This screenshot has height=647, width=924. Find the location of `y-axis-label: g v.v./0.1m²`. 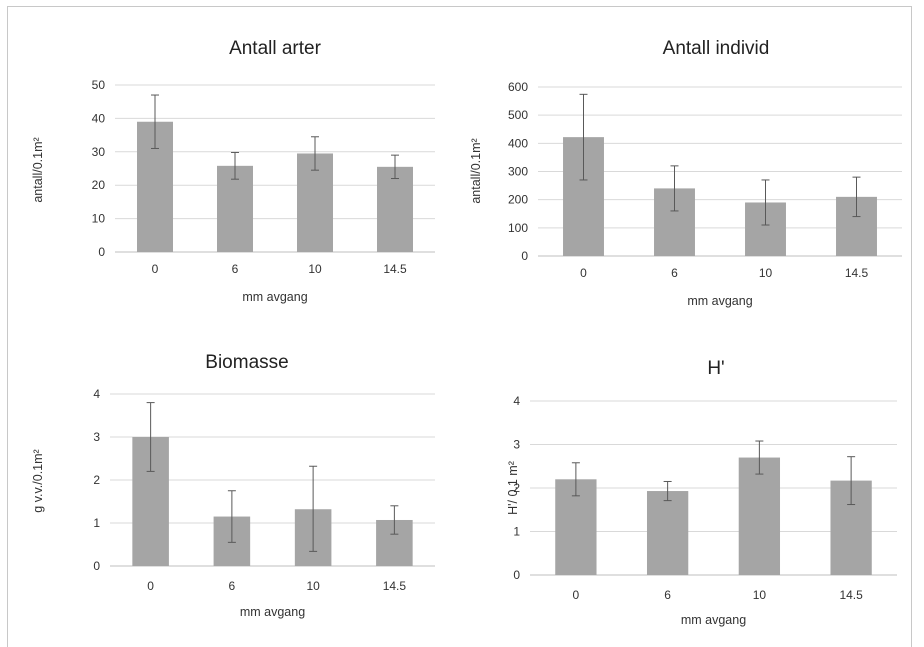

y-axis-label: g v.v./0.1m² is located at coordinates (38, 480).